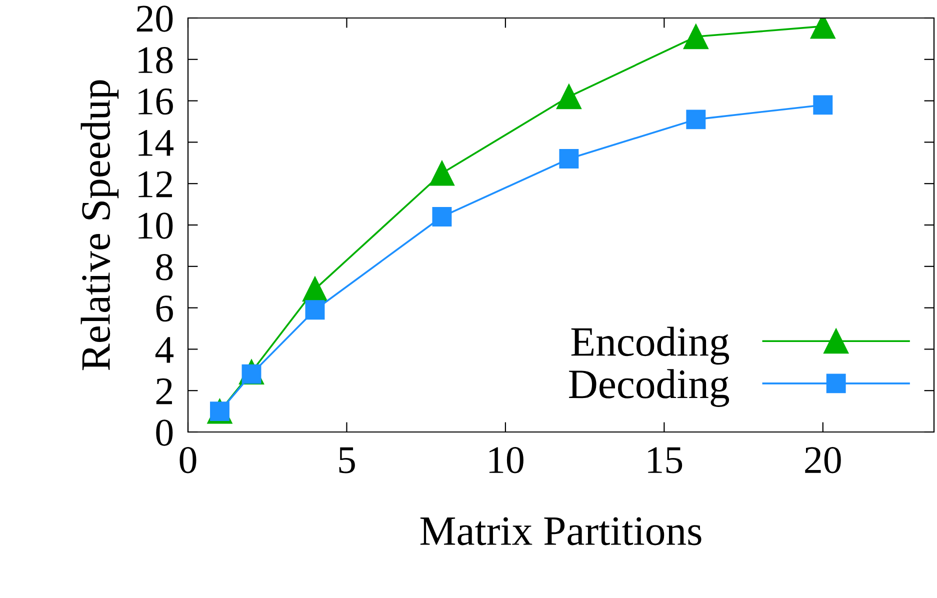 The height and width of the screenshot is (598, 937). I want to click on y-tick-label: 8, so click(164, 267).